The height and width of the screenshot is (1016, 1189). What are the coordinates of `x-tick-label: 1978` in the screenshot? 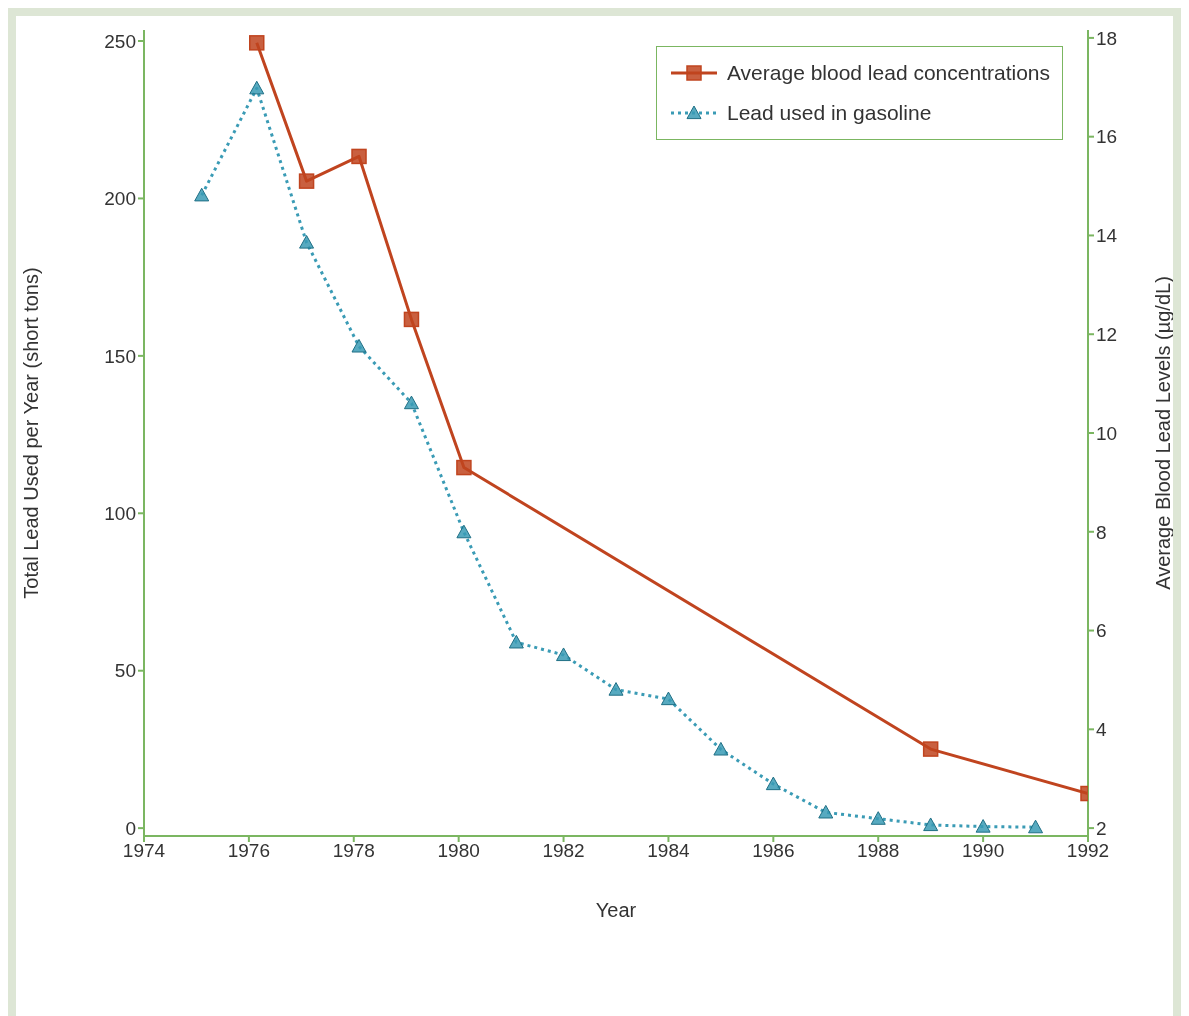 It's located at (353, 851).